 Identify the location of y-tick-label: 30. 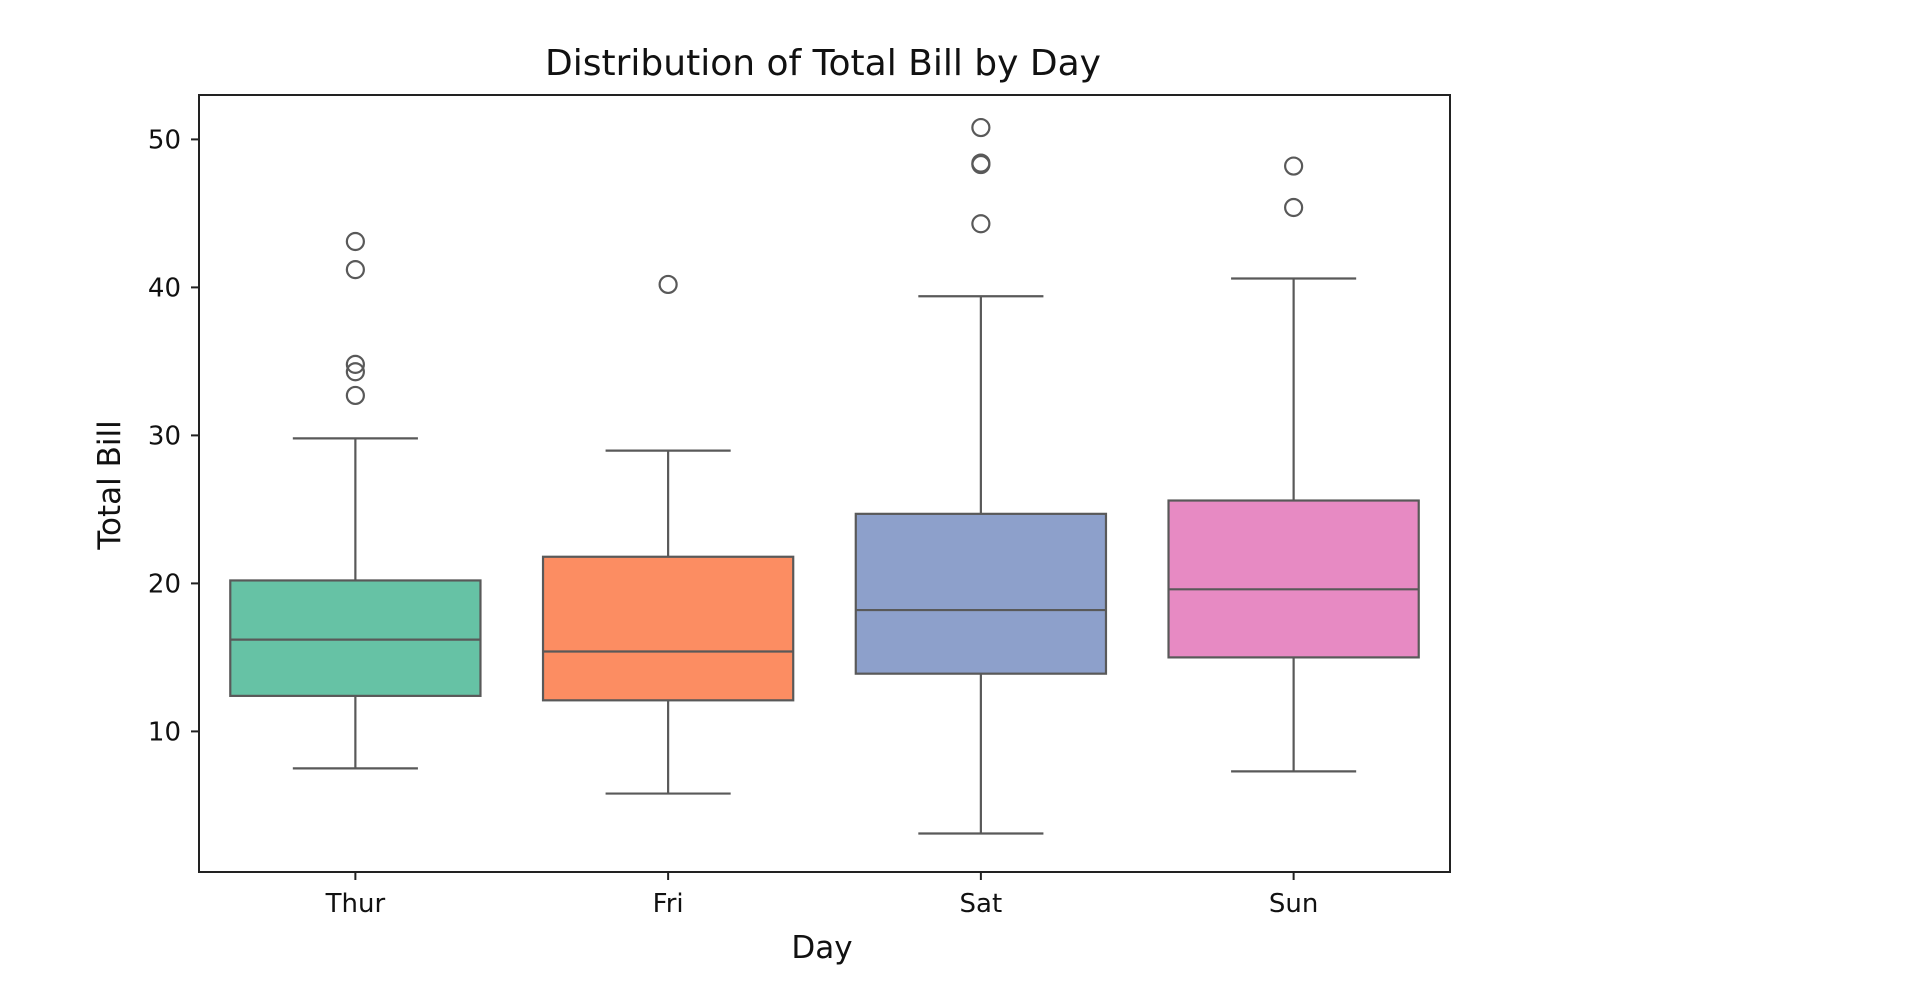
(164, 436).